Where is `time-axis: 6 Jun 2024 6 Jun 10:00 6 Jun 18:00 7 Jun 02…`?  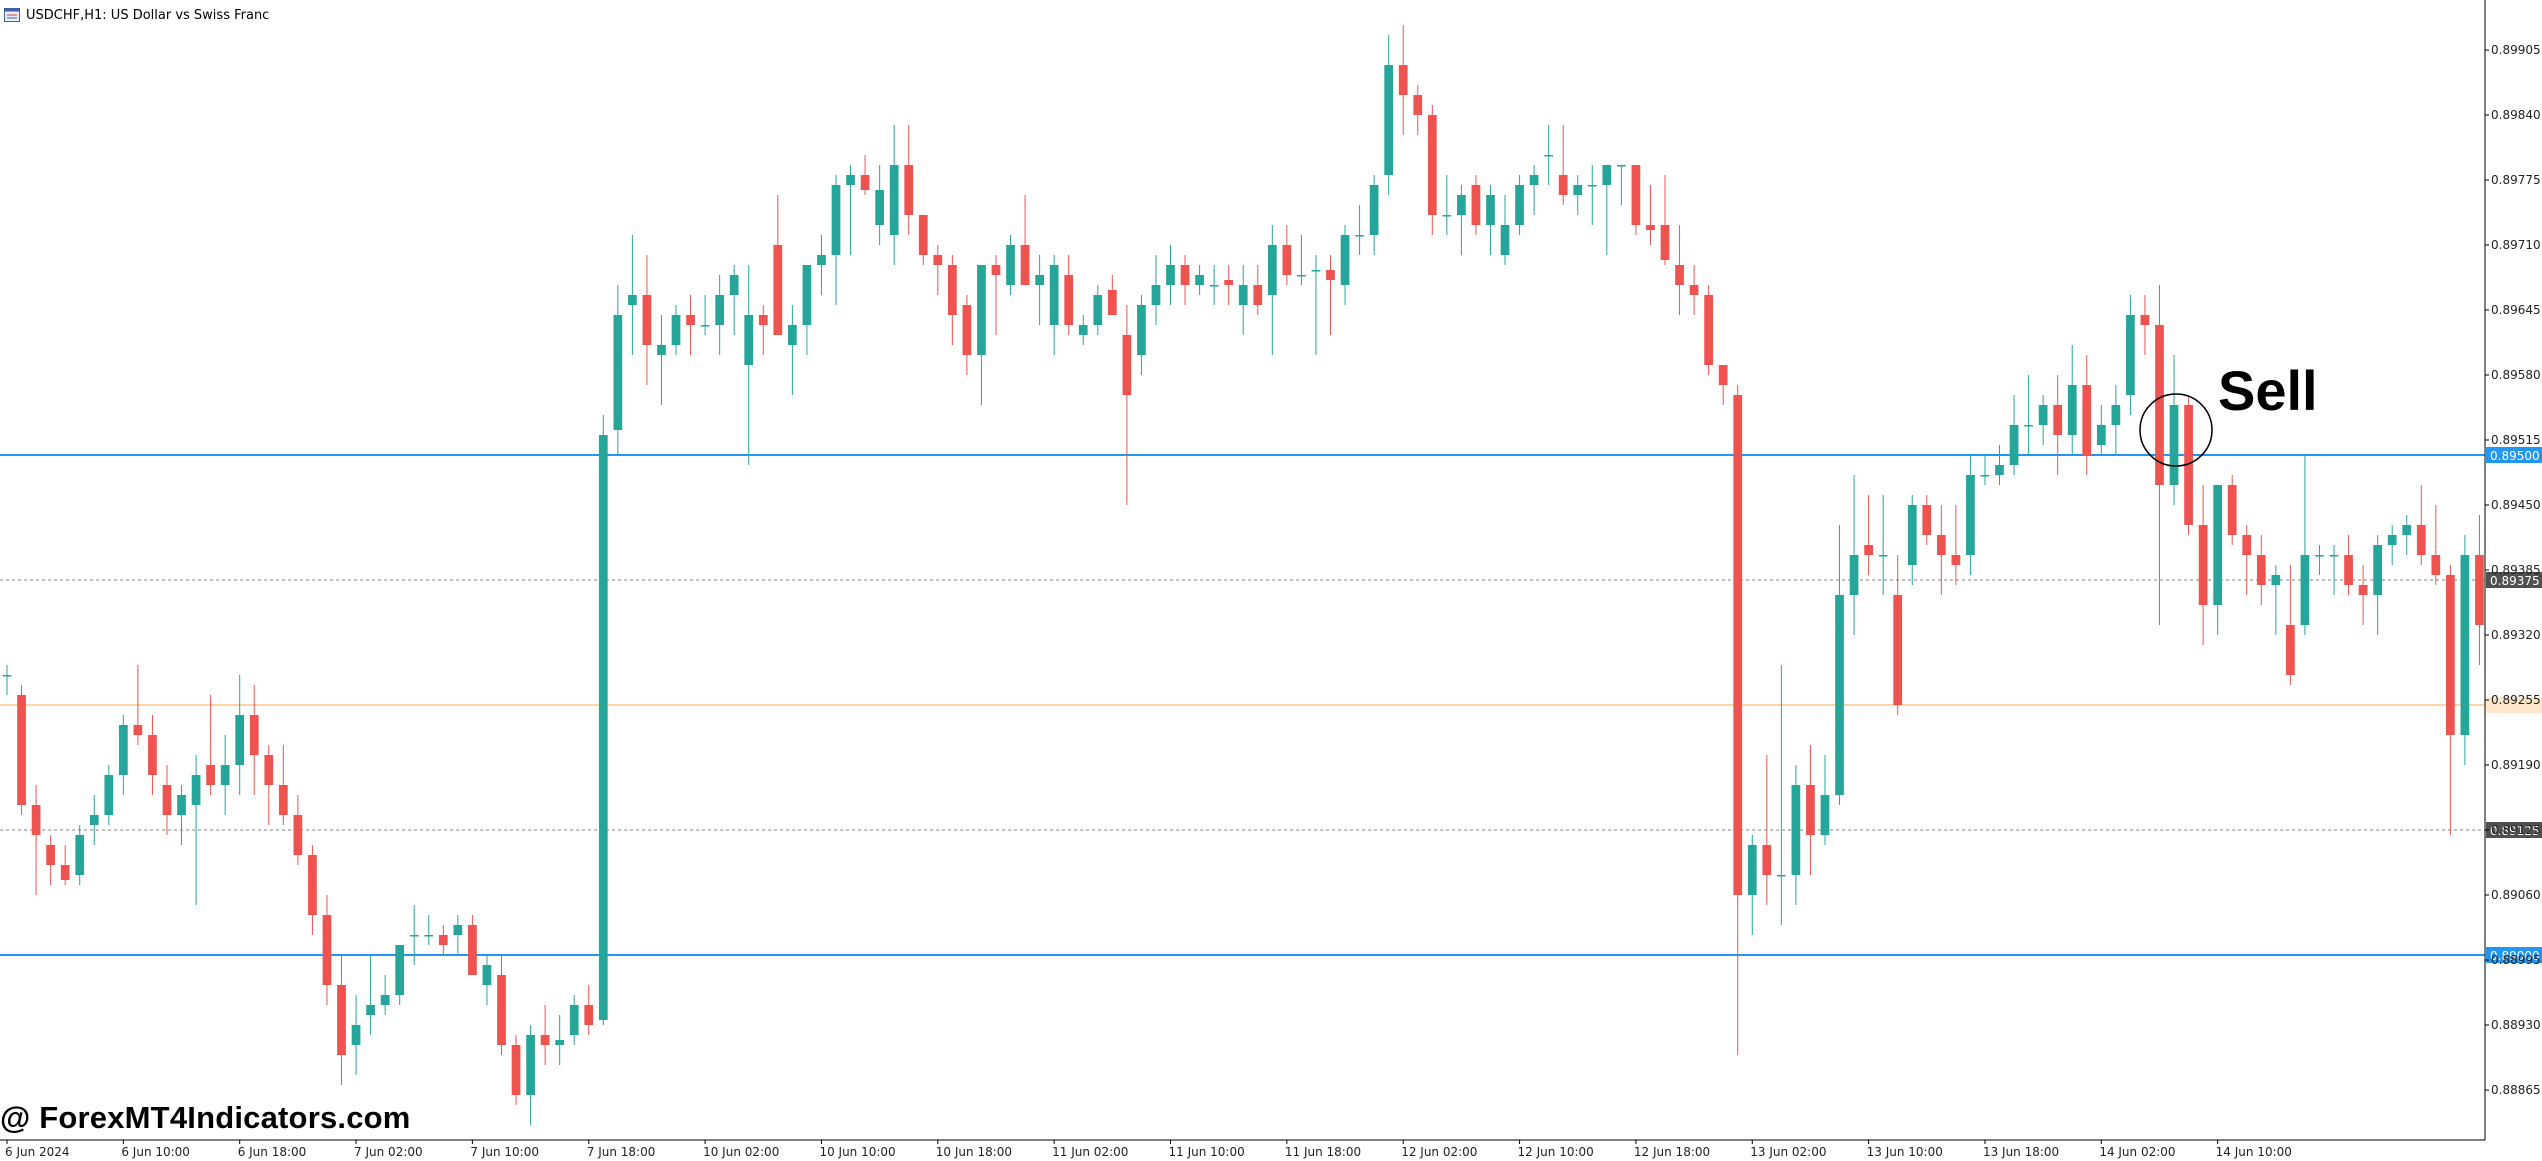
time-axis: 6 Jun 2024 6 Jun 10:00 6 Jun 18:00 7 Jun 02… is located at coordinates (1148, 1149).